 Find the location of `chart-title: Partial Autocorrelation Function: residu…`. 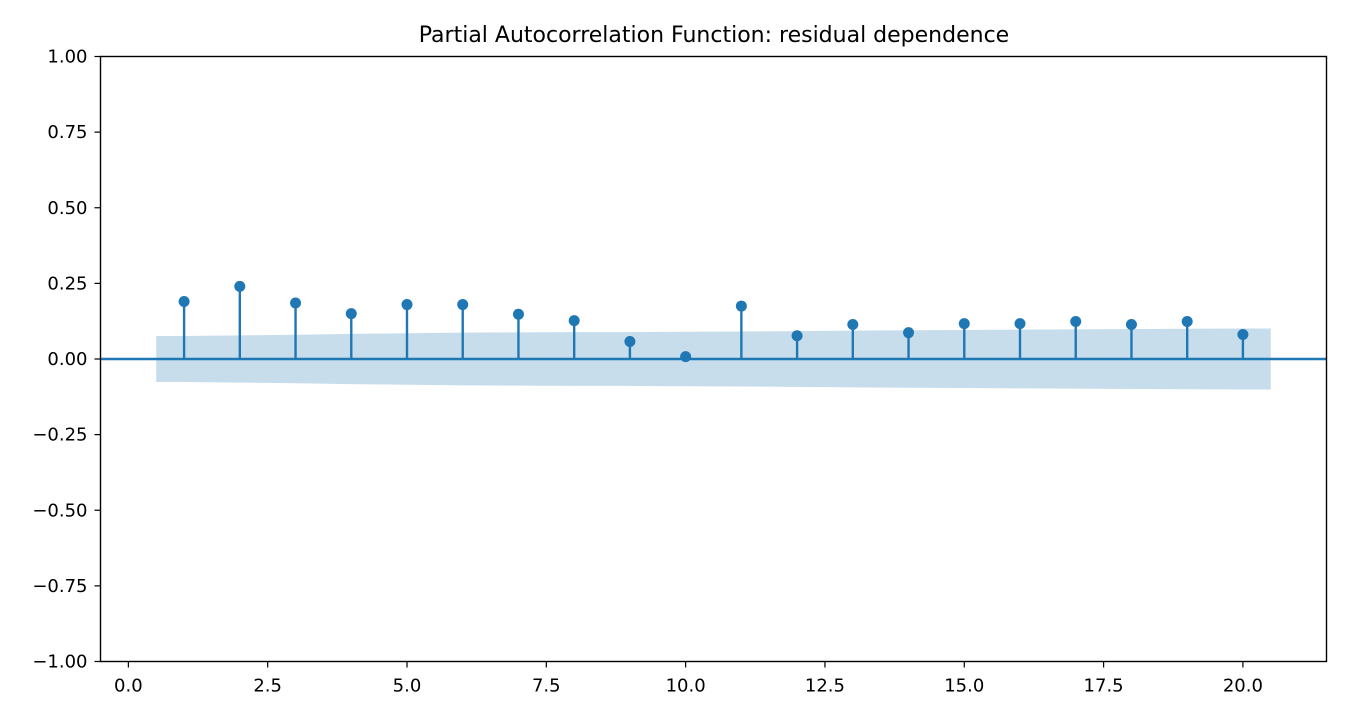

chart-title: Partial Autocorrelation Function: residu… is located at coordinates (714, 35).